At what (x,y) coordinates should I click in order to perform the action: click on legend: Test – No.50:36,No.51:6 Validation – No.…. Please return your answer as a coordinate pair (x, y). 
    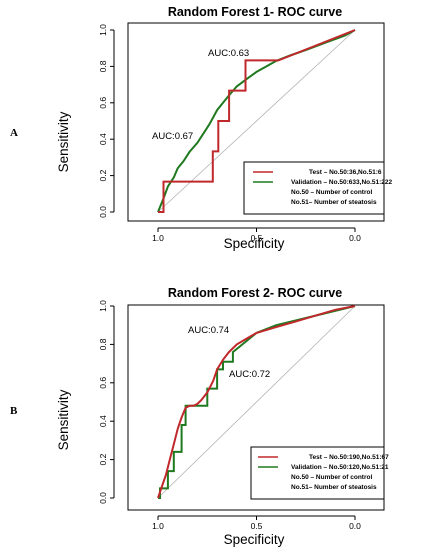
    Looking at the image, I should click on (318, 188).